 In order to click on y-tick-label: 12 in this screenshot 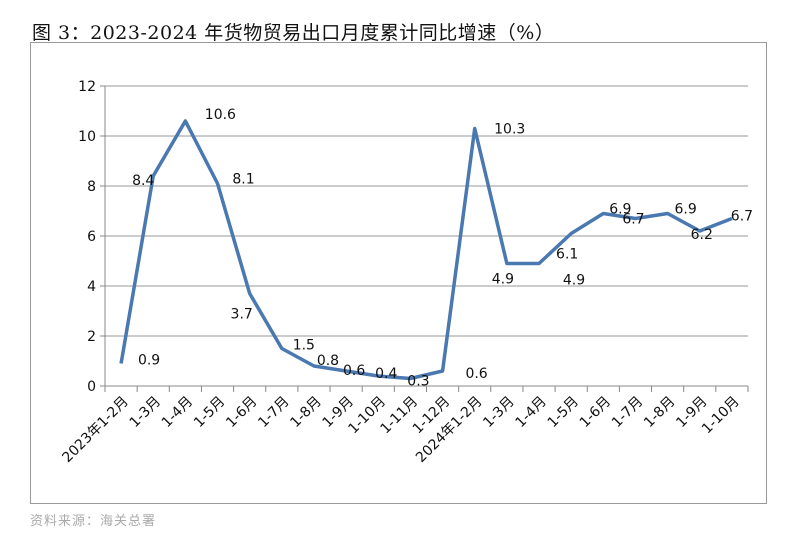, I will do `click(87, 87)`.